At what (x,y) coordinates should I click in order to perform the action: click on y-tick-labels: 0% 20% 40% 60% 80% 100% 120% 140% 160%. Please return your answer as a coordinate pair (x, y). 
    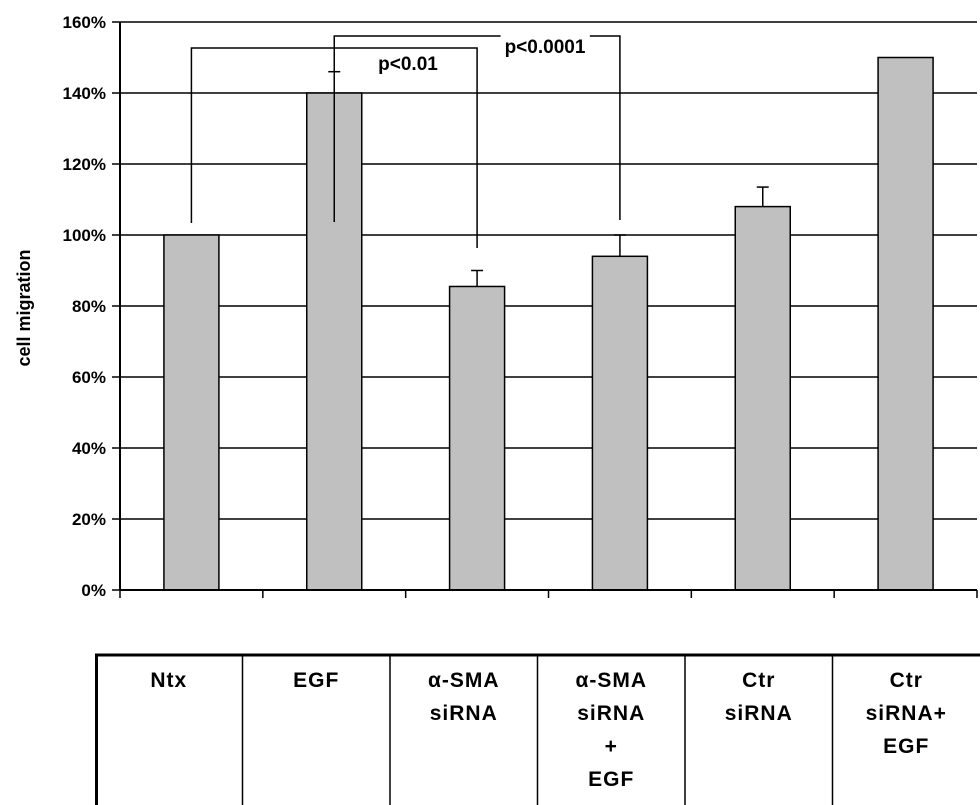
    Looking at the image, I should click on (84, 306).